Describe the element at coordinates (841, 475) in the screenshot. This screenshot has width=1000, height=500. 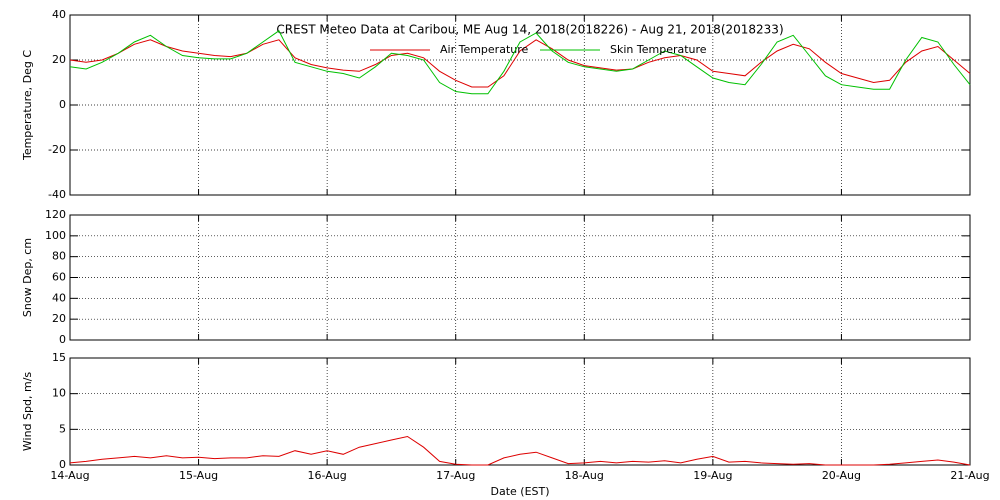
I see `x-tick-label: 20-Aug` at that location.